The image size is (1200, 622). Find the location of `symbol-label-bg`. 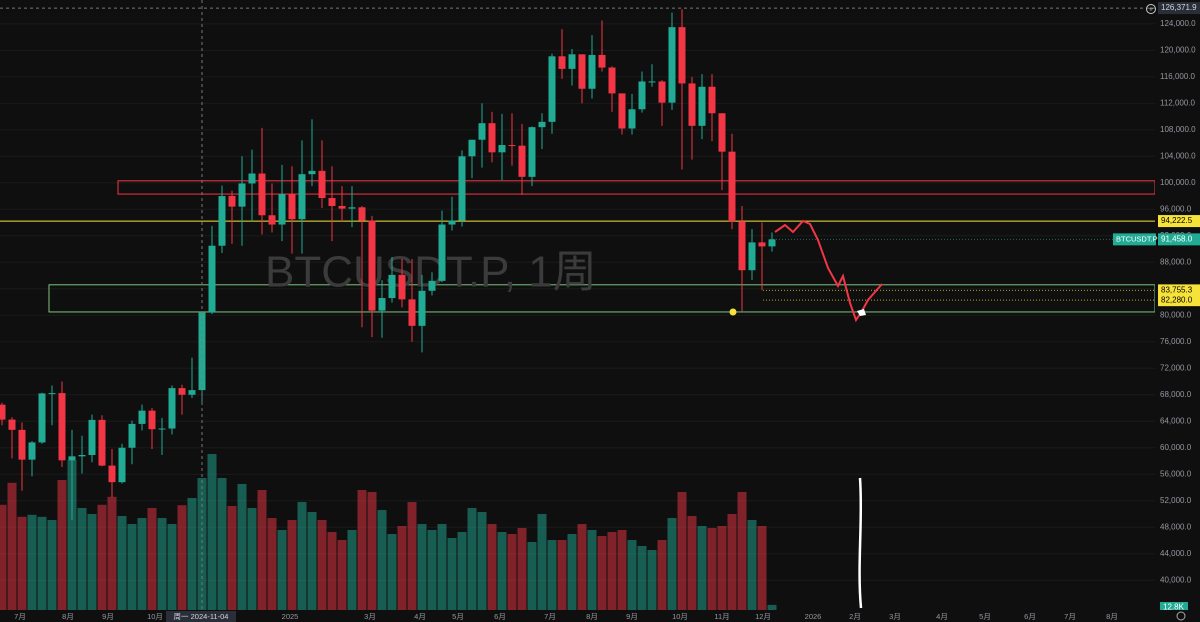

symbol-label-bg is located at coordinates (1134, 239).